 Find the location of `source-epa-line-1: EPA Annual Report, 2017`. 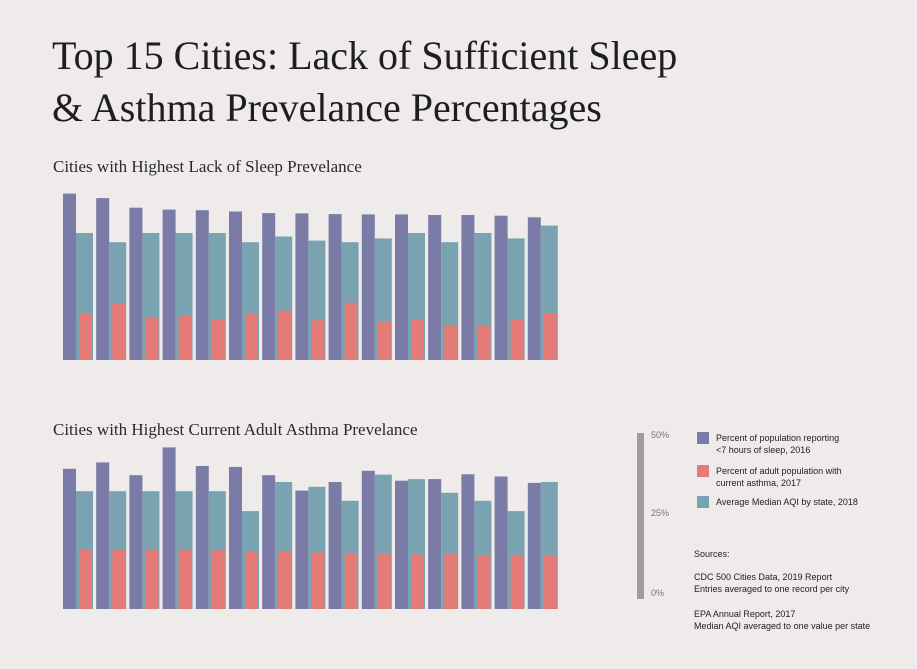

source-epa-line-1: EPA Annual Report, 2017 is located at coordinates (745, 614).